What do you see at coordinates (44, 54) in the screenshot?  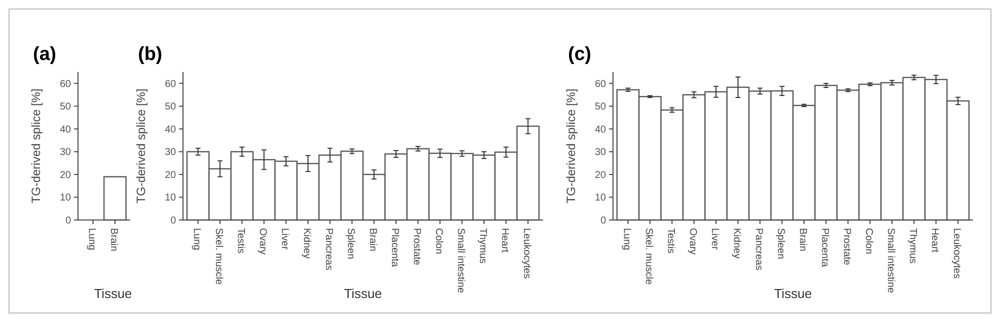 I see `chart-title: (a)` at bounding box center [44, 54].